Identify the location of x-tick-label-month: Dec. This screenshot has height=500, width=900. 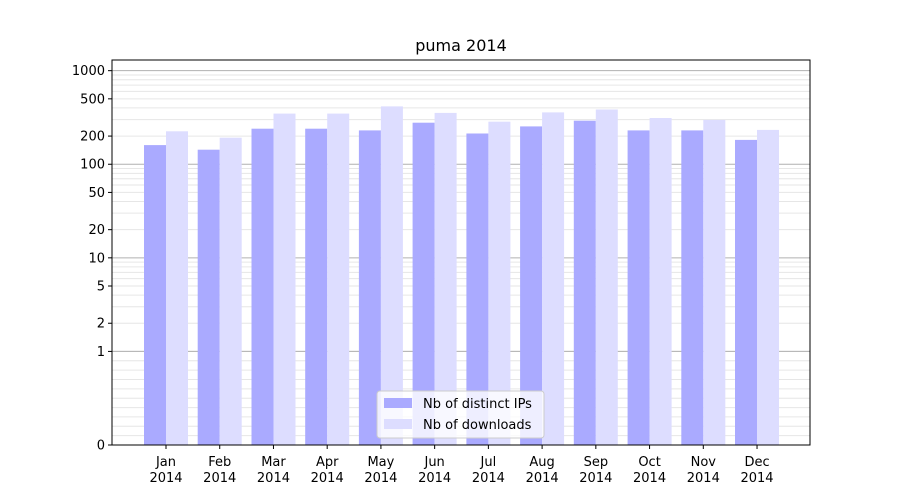
(756, 462).